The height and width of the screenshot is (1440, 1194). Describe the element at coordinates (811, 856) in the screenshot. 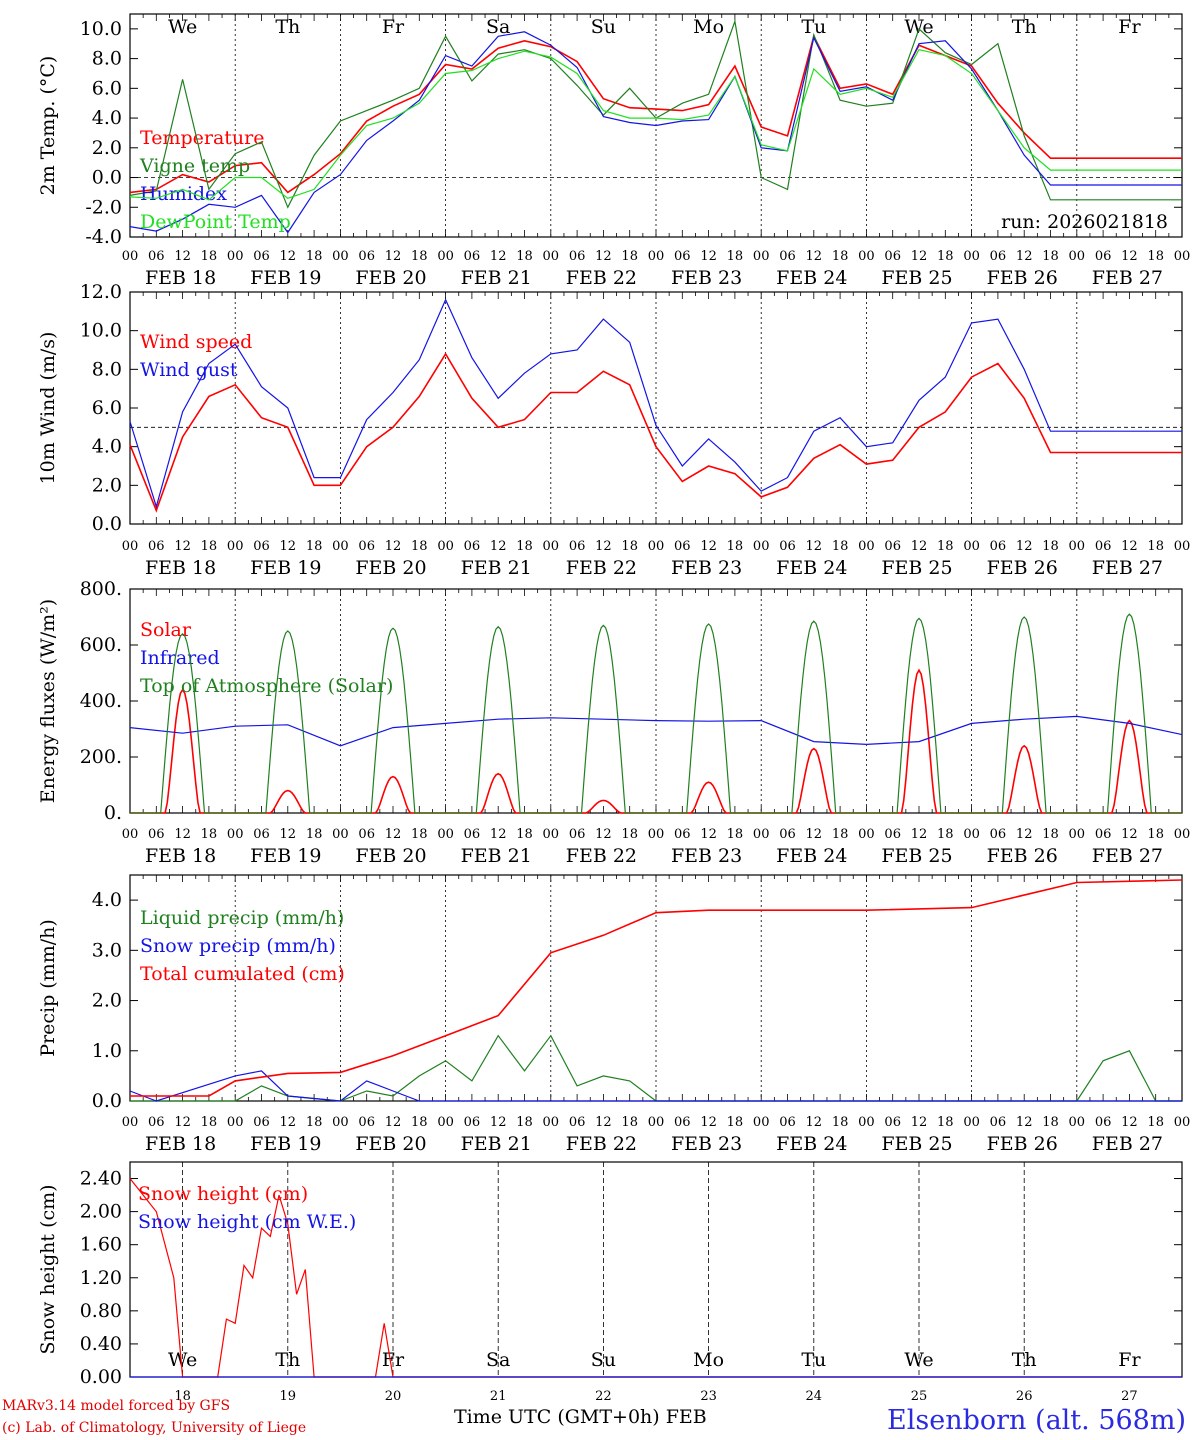

I see `date-label: FEB 24` at that location.